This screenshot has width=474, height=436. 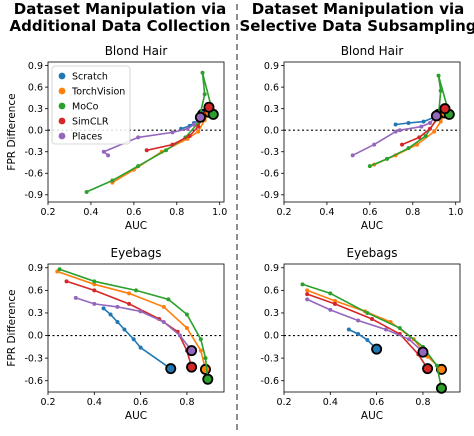 What do you see at coordinates (356, 26) in the screenshot?
I see `column-title-right-line2: Selective Data Subsampling` at bounding box center [356, 26].